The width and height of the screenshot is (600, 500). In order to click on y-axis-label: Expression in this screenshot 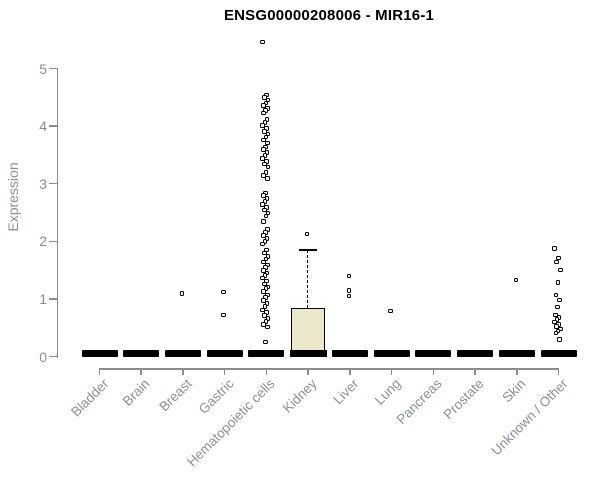, I will do `click(13, 197)`.